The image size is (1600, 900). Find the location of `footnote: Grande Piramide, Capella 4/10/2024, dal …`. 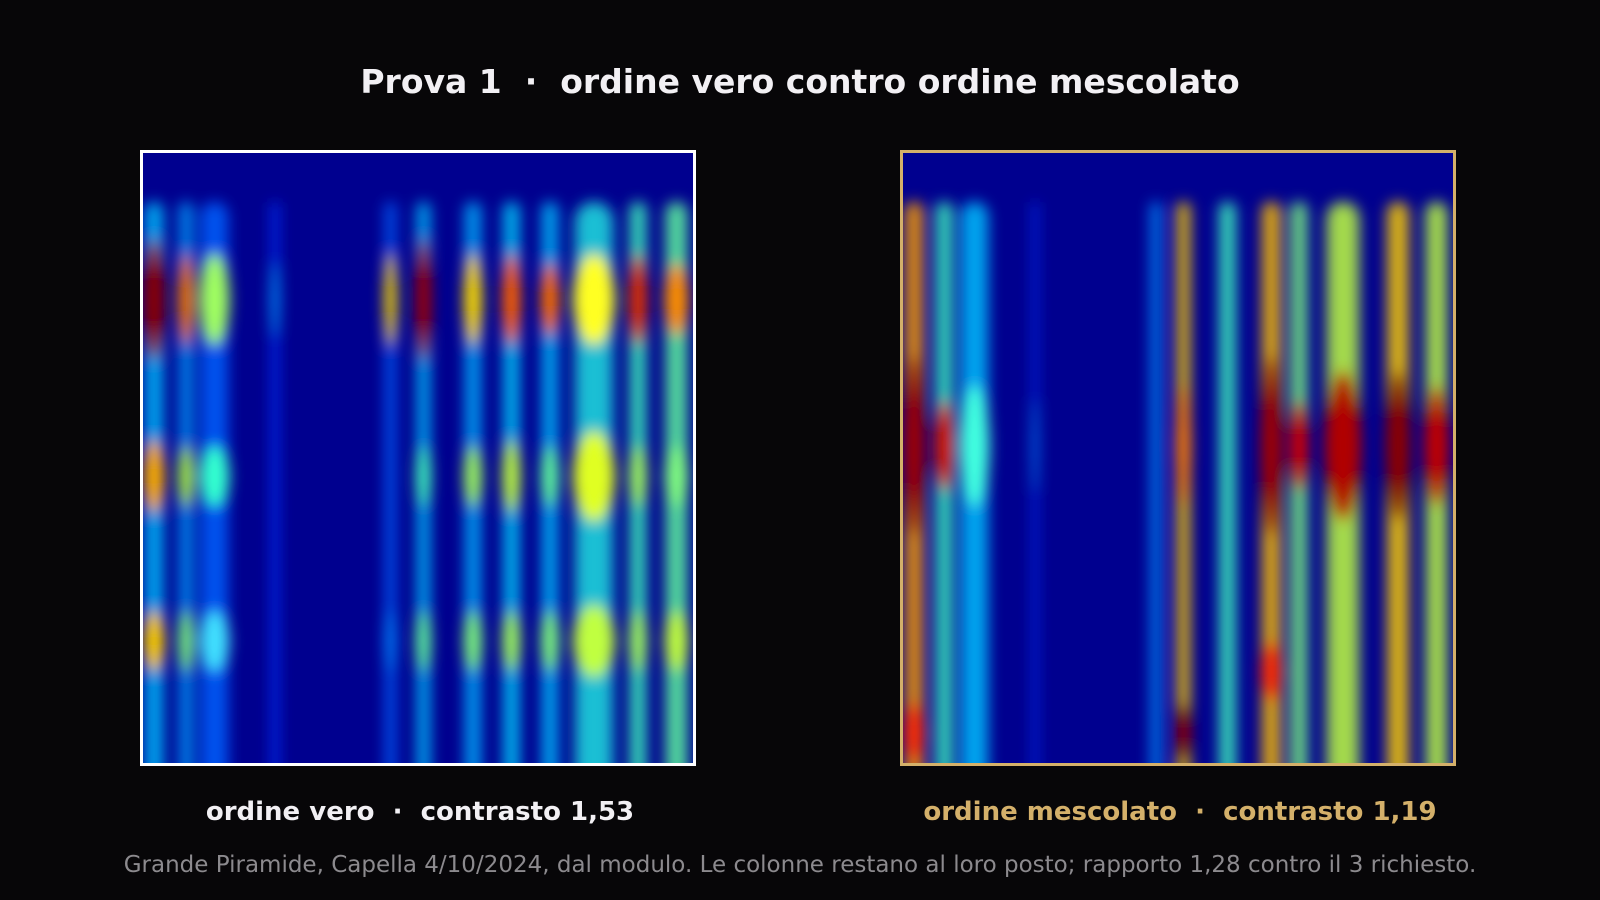

footnote: Grande Piramide, Capella 4/10/2024, dal … is located at coordinates (800, 865).